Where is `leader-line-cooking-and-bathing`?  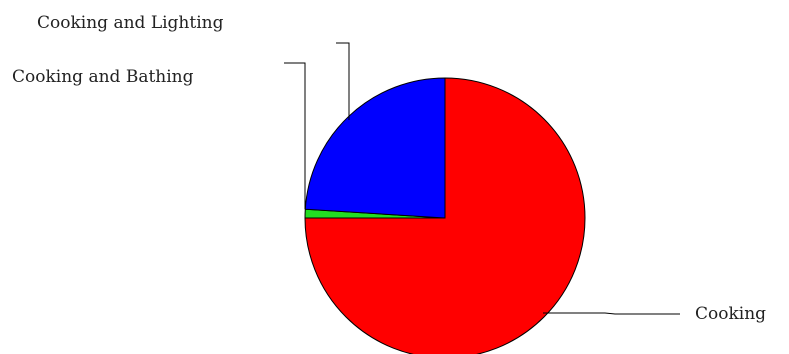 leader-line-cooking-and-bathing is located at coordinates (295, 135).